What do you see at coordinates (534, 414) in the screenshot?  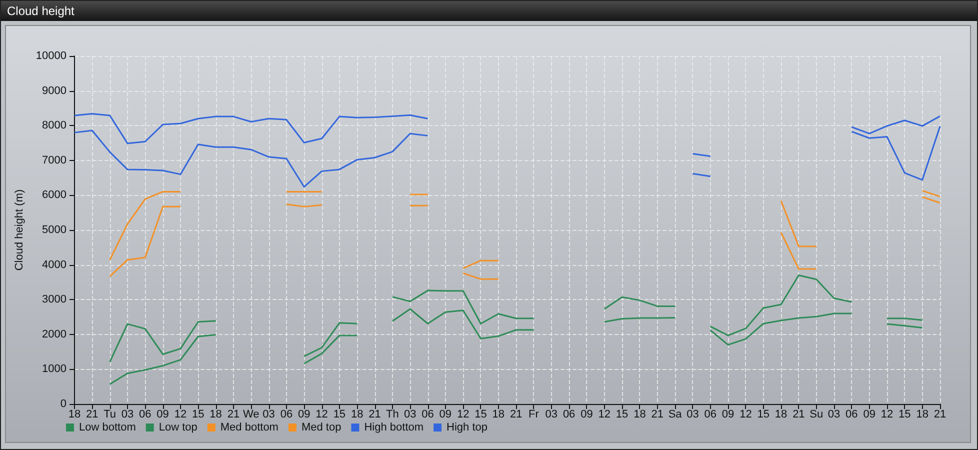 I see `x-tick-label: Fr` at bounding box center [534, 414].